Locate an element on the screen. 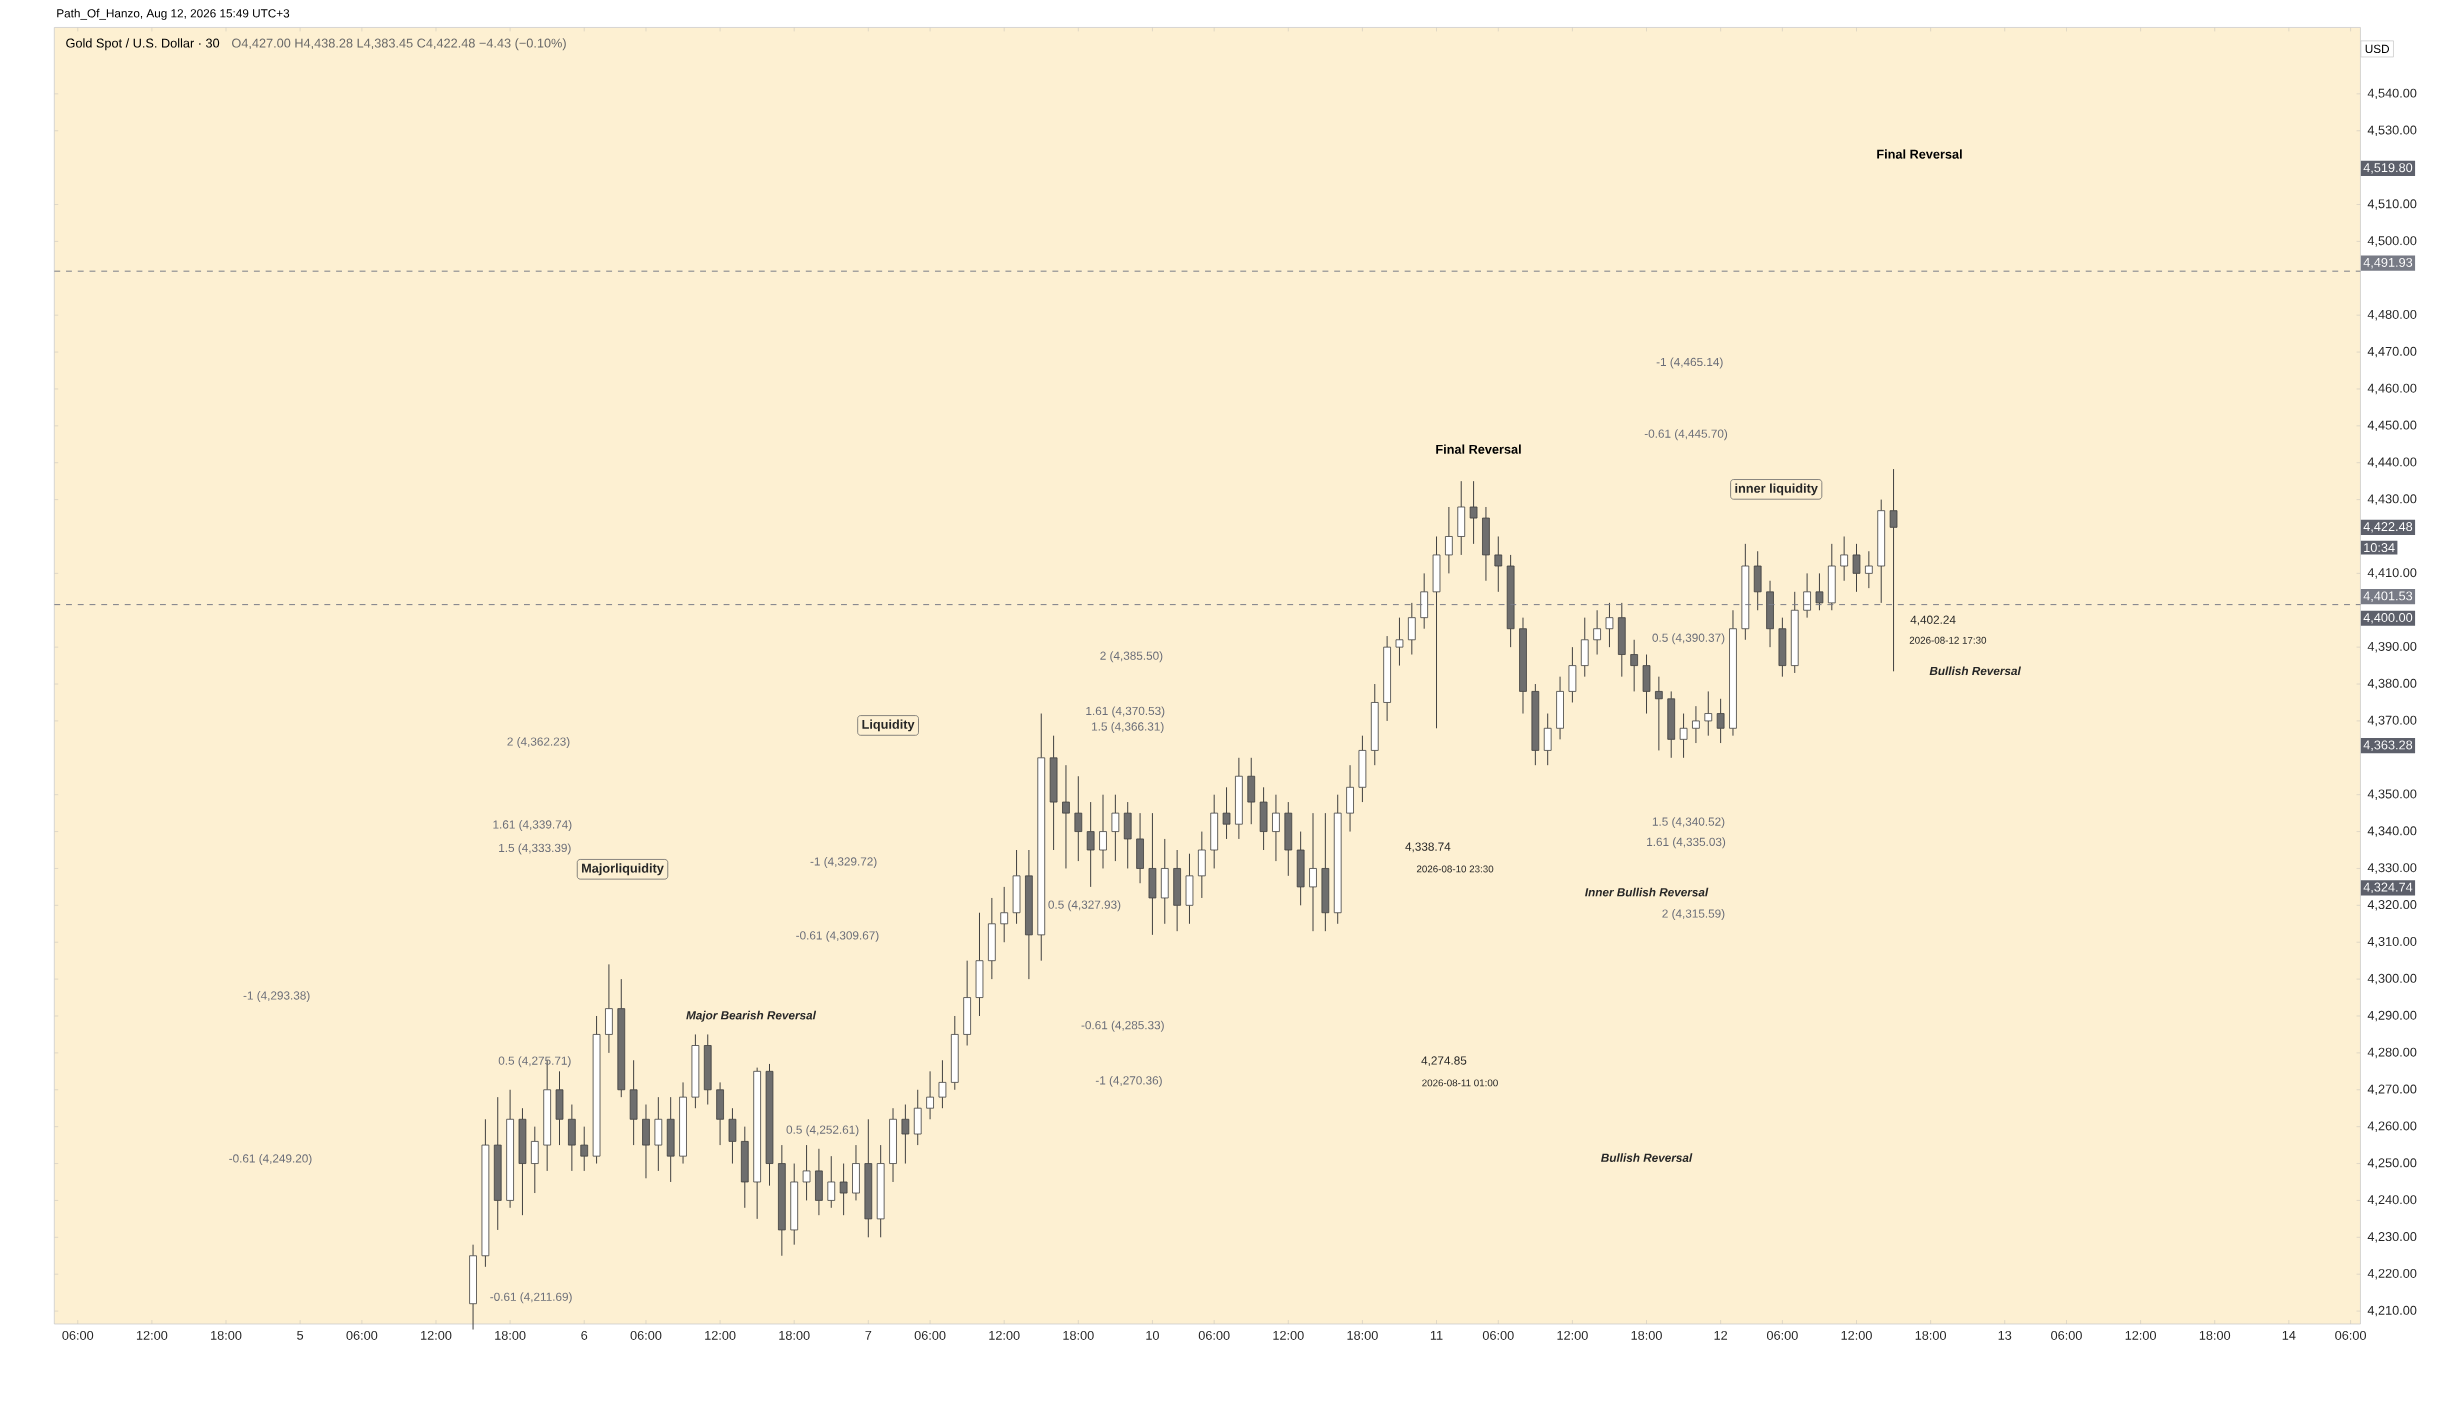 This screenshot has width=2442, height=1410. annotation: -0.61 (4,249.20) is located at coordinates (270, 1159).